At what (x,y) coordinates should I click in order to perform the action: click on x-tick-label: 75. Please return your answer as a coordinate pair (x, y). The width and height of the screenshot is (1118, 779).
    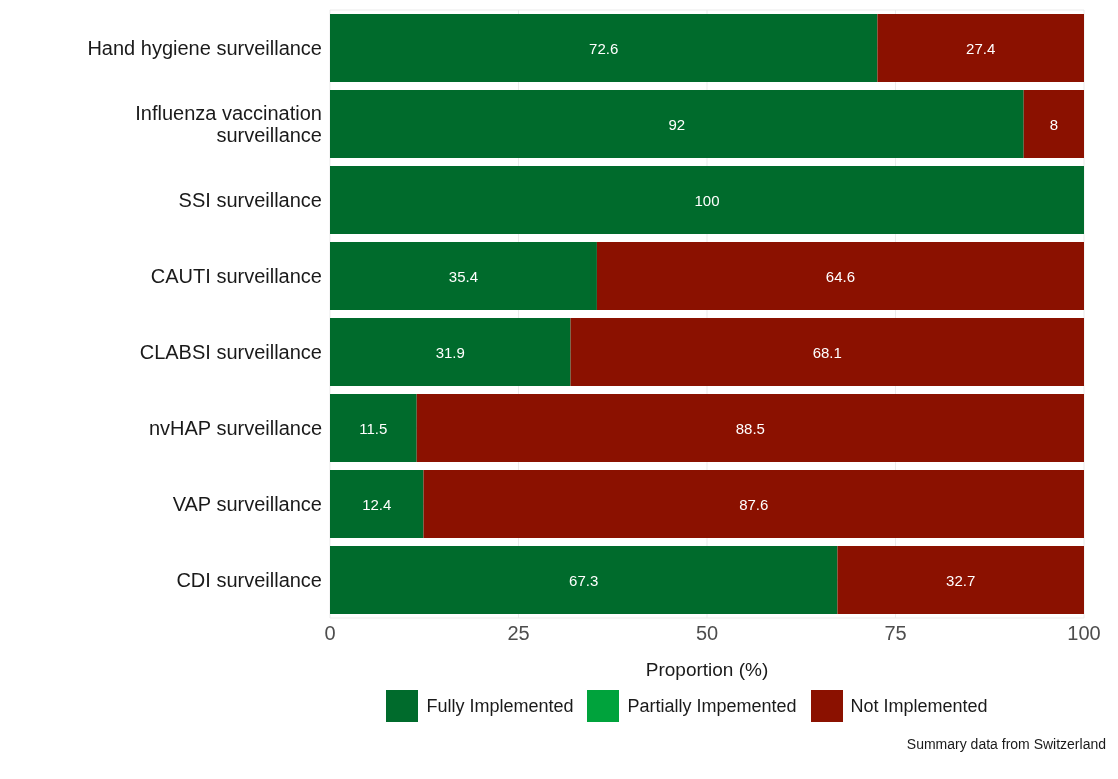
    Looking at the image, I should click on (895, 633).